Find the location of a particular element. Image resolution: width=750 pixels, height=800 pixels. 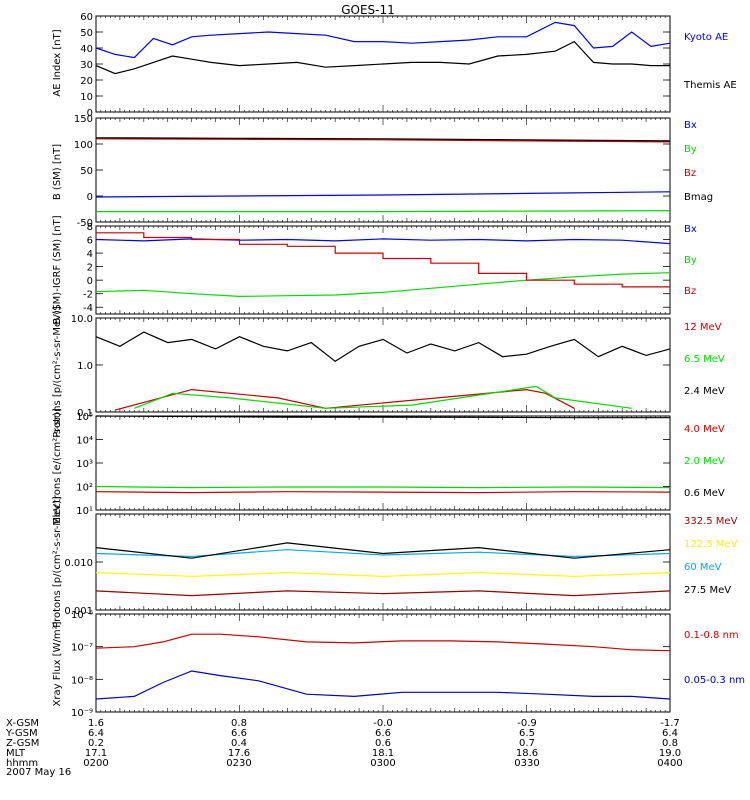

y-tick-label: -2 is located at coordinates (88, 295).